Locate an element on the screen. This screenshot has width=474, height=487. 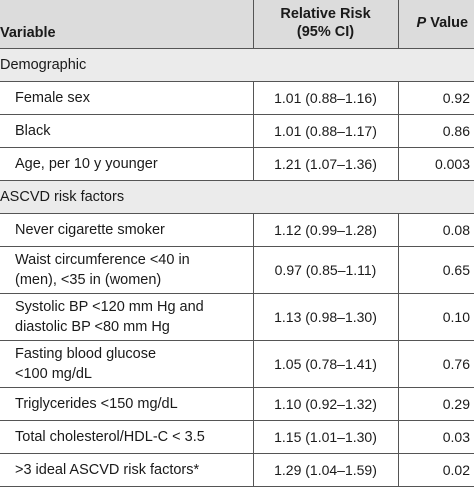
table-row: Black 1.01 (0.88–1.17) 0.86 is located at coordinates (237, 131).